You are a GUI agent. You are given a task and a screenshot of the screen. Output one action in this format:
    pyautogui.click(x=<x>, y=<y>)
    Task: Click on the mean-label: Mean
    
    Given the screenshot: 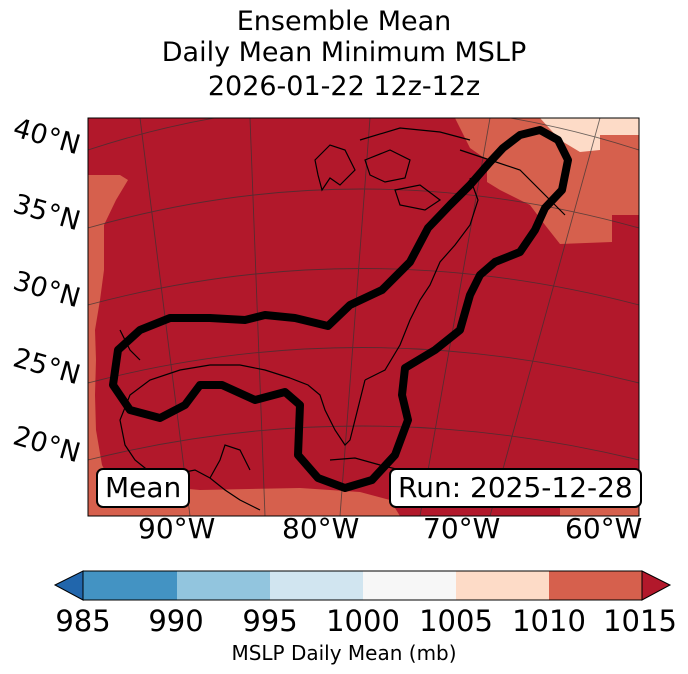 What is the action you would take?
    pyautogui.click(x=143, y=488)
    